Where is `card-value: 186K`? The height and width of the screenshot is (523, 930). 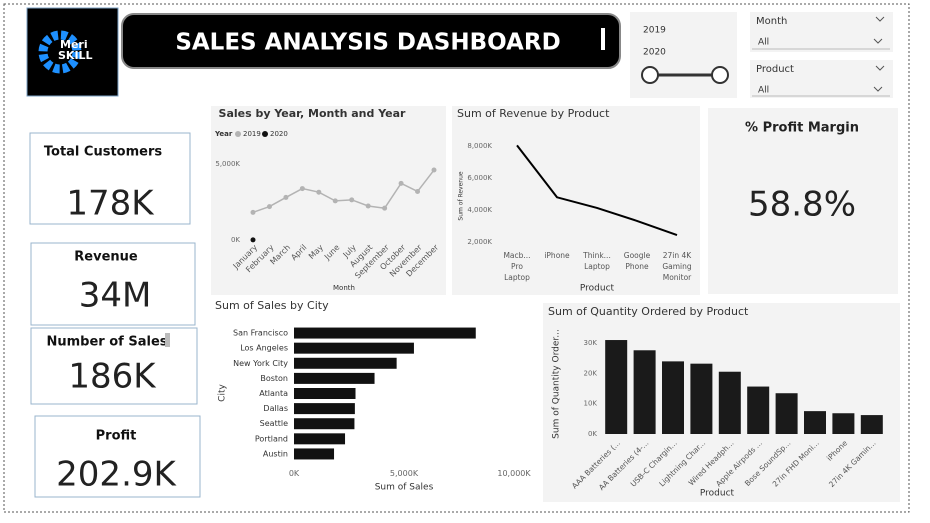
card-value: 186K is located at coordinates (112, 377).